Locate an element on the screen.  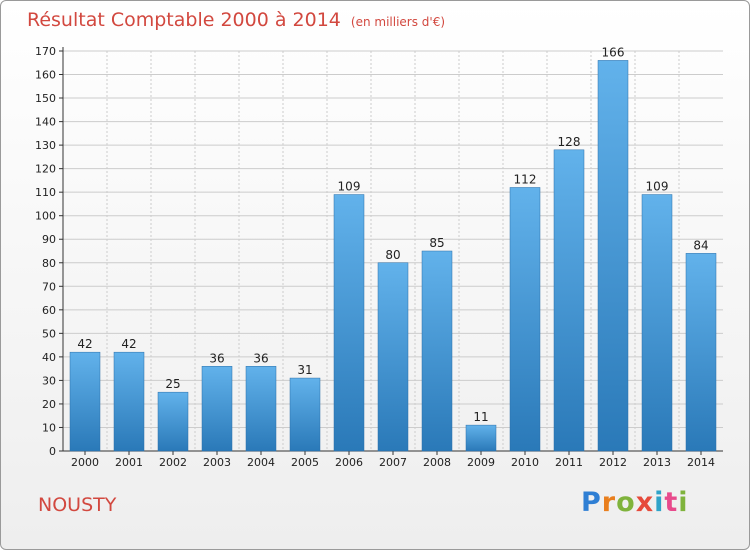
y-tick-label: 150 is located at coordinates (45, 98).